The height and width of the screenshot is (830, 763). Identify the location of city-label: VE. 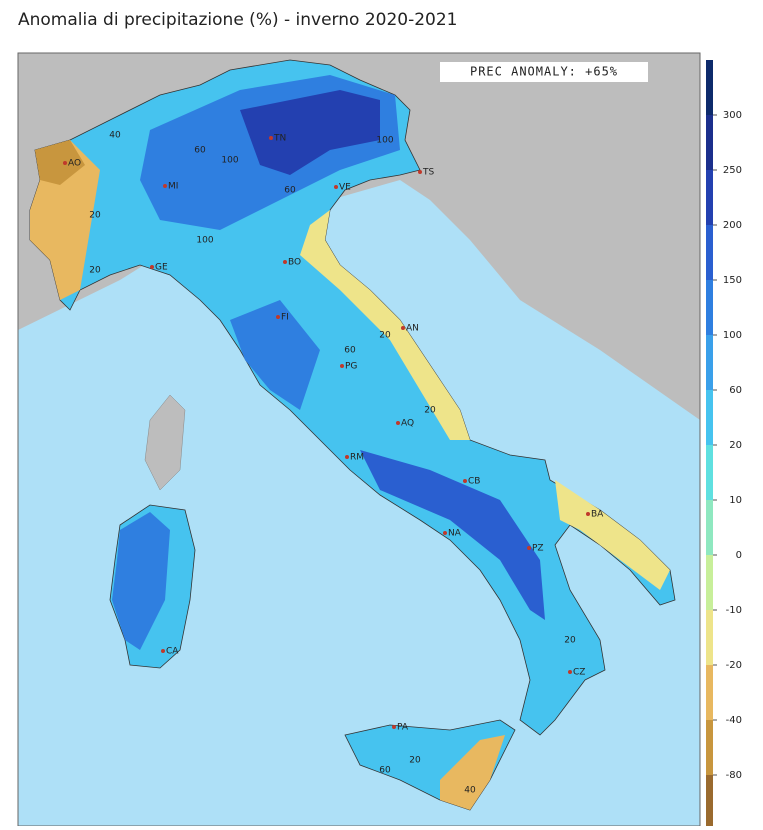
(345, 188).